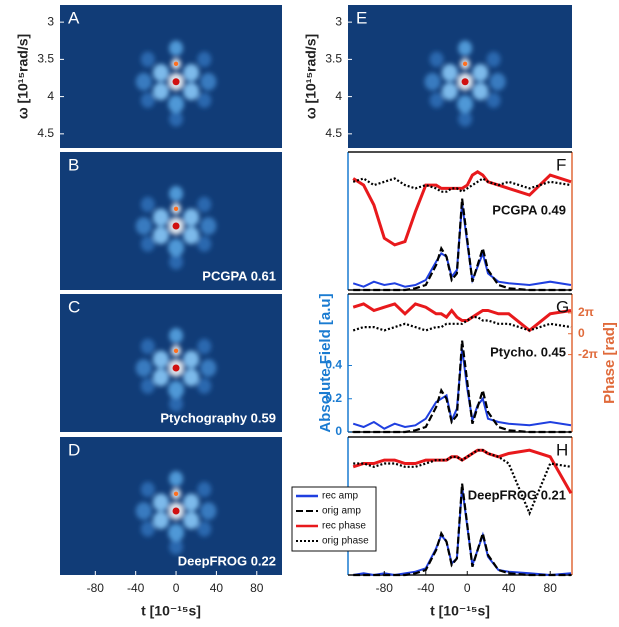 The width and height of the screenshot is (619, 627). What do you see at coordinates (333, 59) in the screenshot?
I see `y-tick-label: 3.5` at bounding box center [333, 59].